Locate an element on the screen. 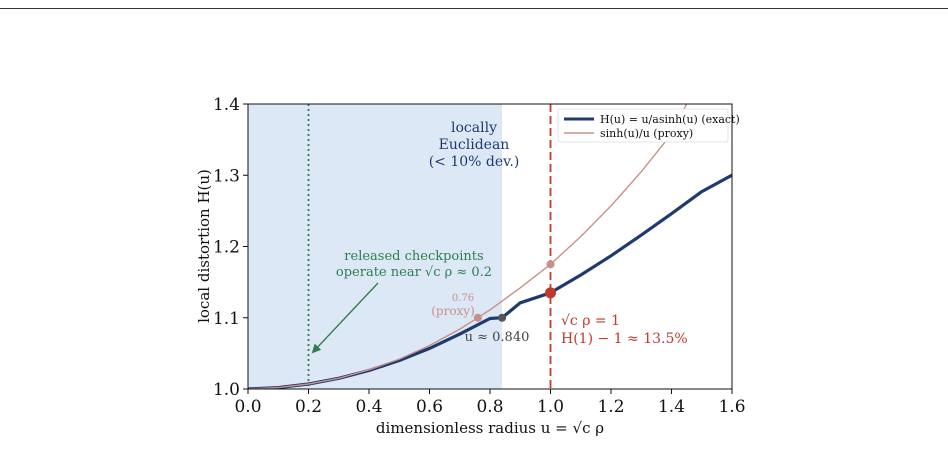  x-tick-label: 0.8 is located at coordinates (489, 407).